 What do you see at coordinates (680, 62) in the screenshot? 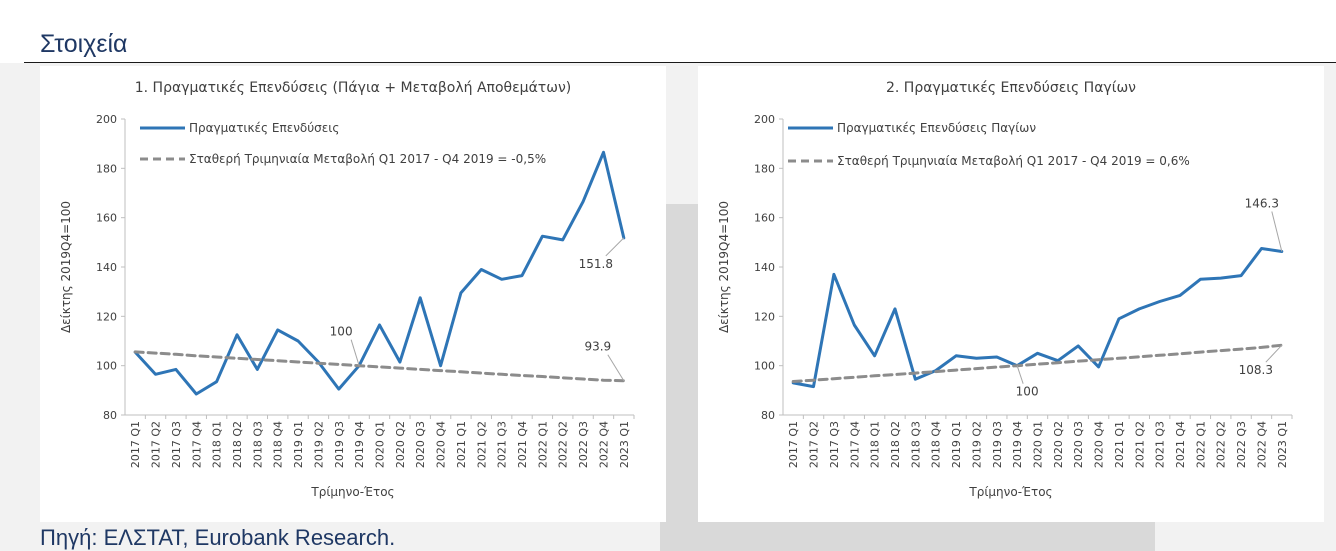
I see `title-divider` at bounding box center [680, 62].